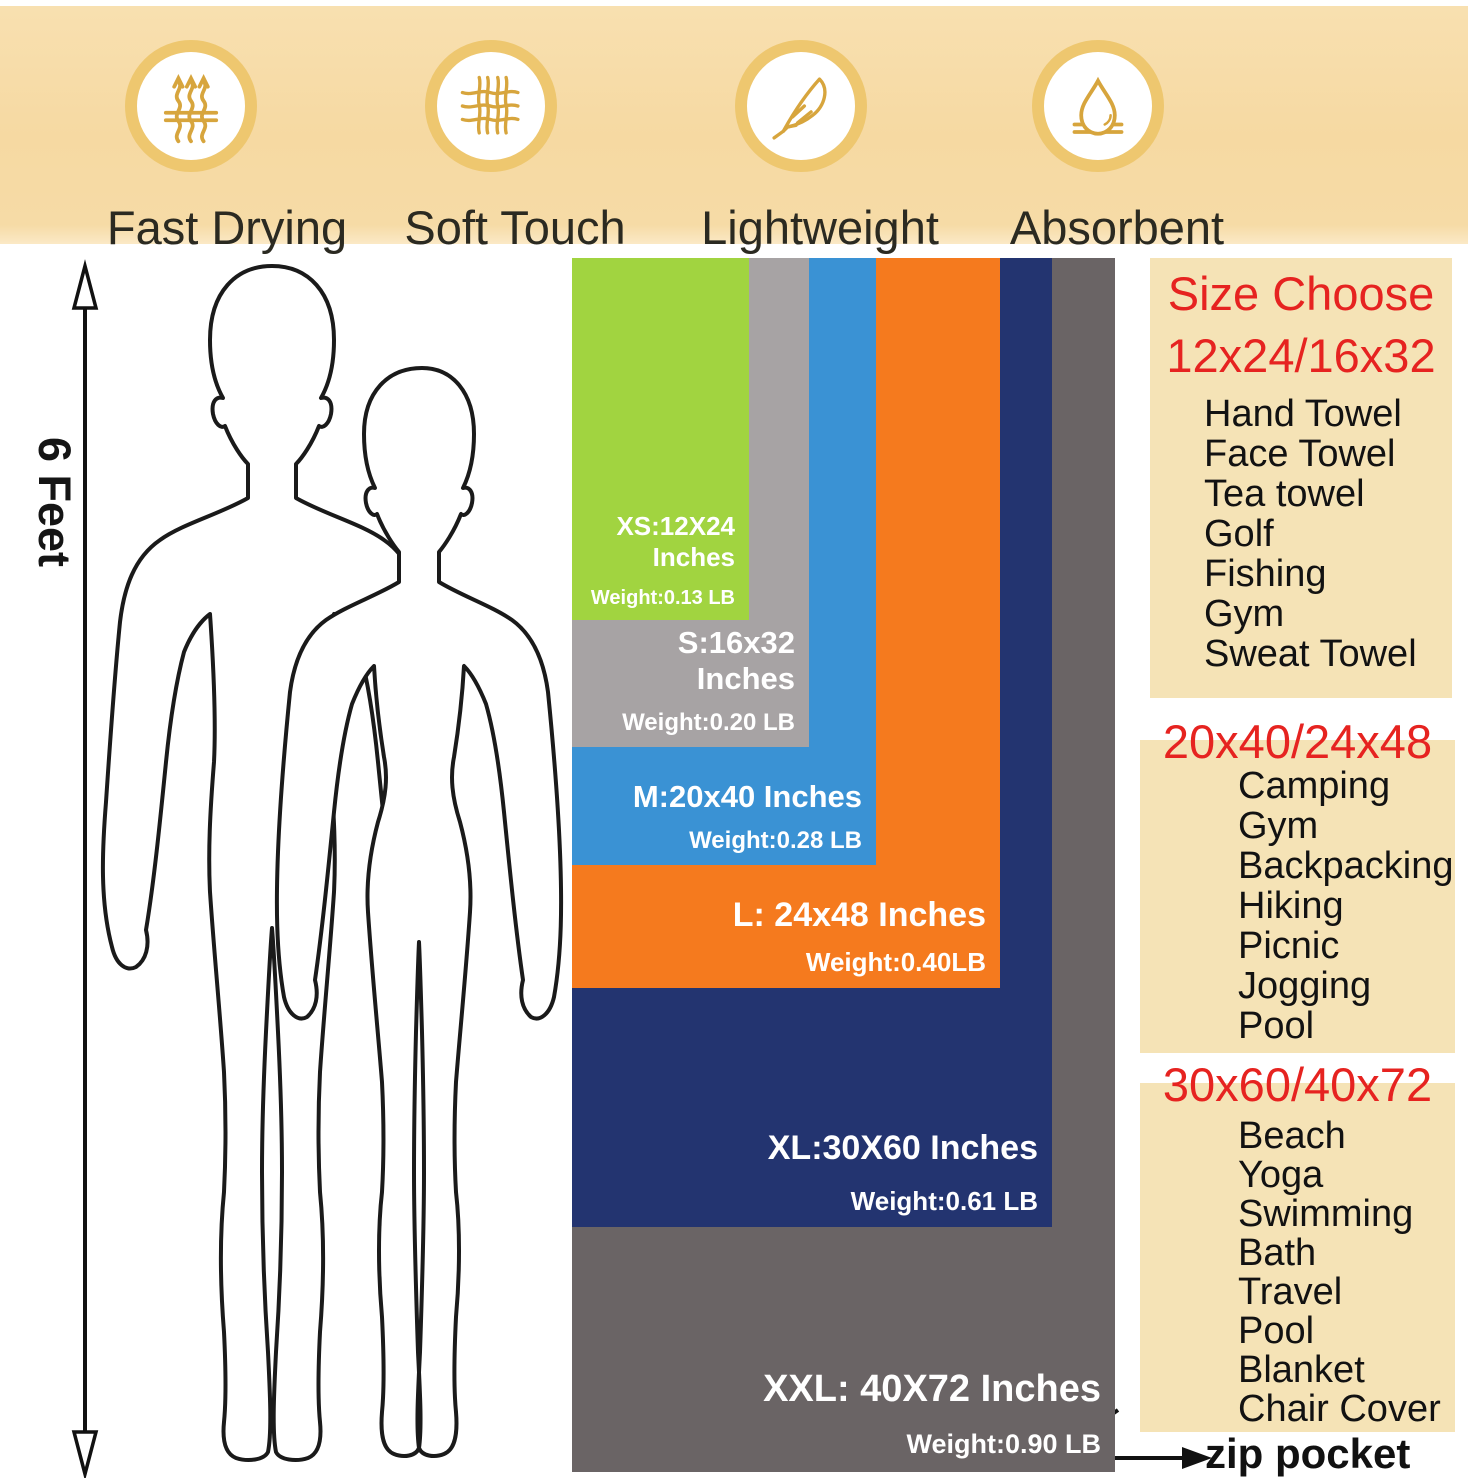 Image resolution: width=1468 pixels, height=1478 pixels. What do you see at coordinates (1281, 1175) in the screenshot?
I see `panel-item: Yoga` at bounding box center [1281, 1175].